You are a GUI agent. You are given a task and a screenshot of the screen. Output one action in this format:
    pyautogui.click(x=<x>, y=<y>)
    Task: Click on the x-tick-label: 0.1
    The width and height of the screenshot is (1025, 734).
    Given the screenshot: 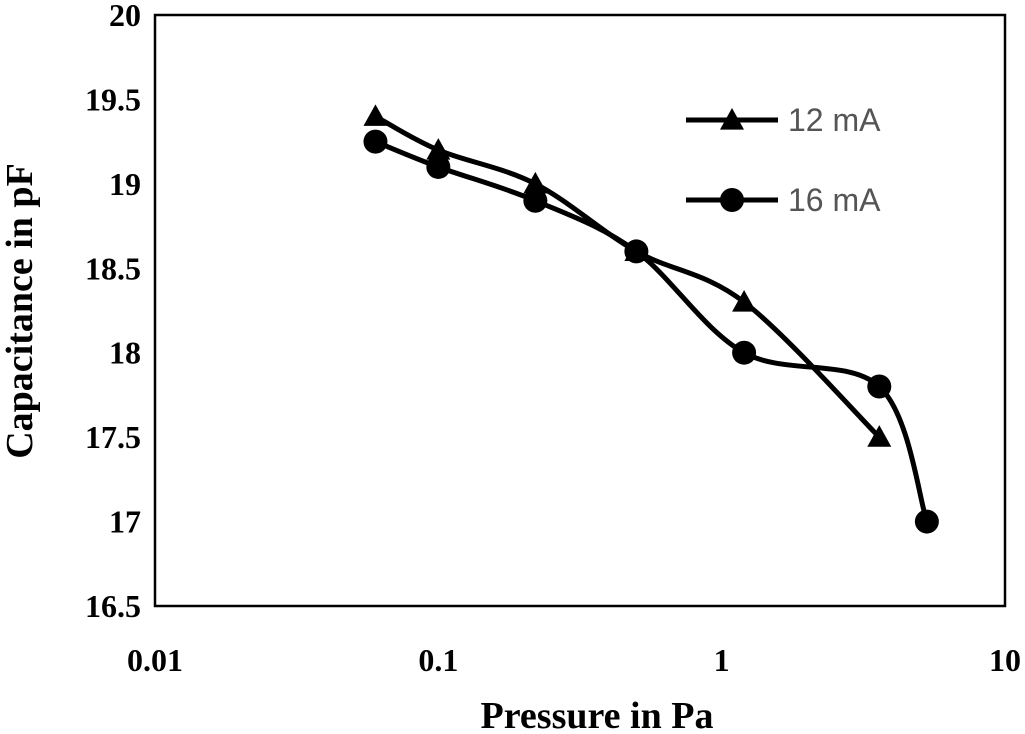 What is the action you would take?
    pyautogui.click(x=438, y=660)
    